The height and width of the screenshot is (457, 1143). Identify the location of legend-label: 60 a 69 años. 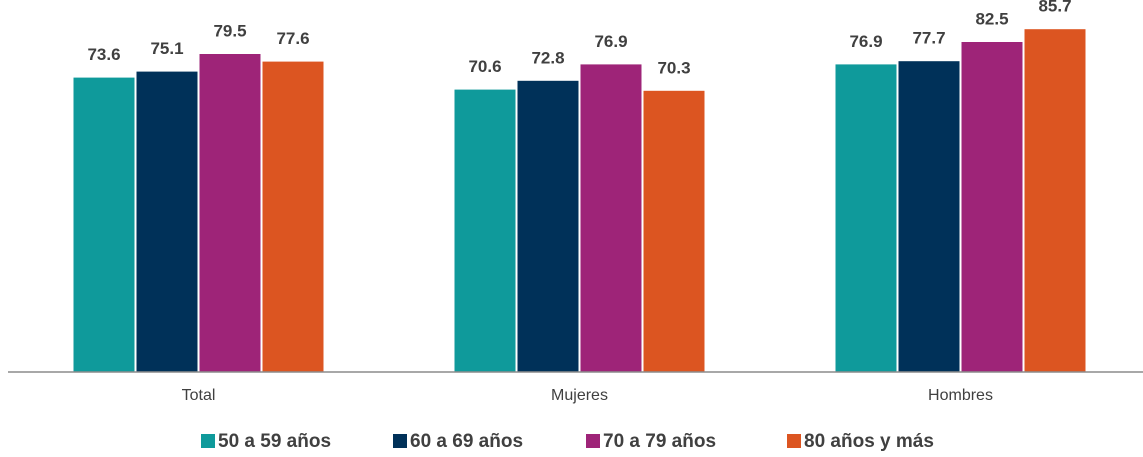
(466, 441).